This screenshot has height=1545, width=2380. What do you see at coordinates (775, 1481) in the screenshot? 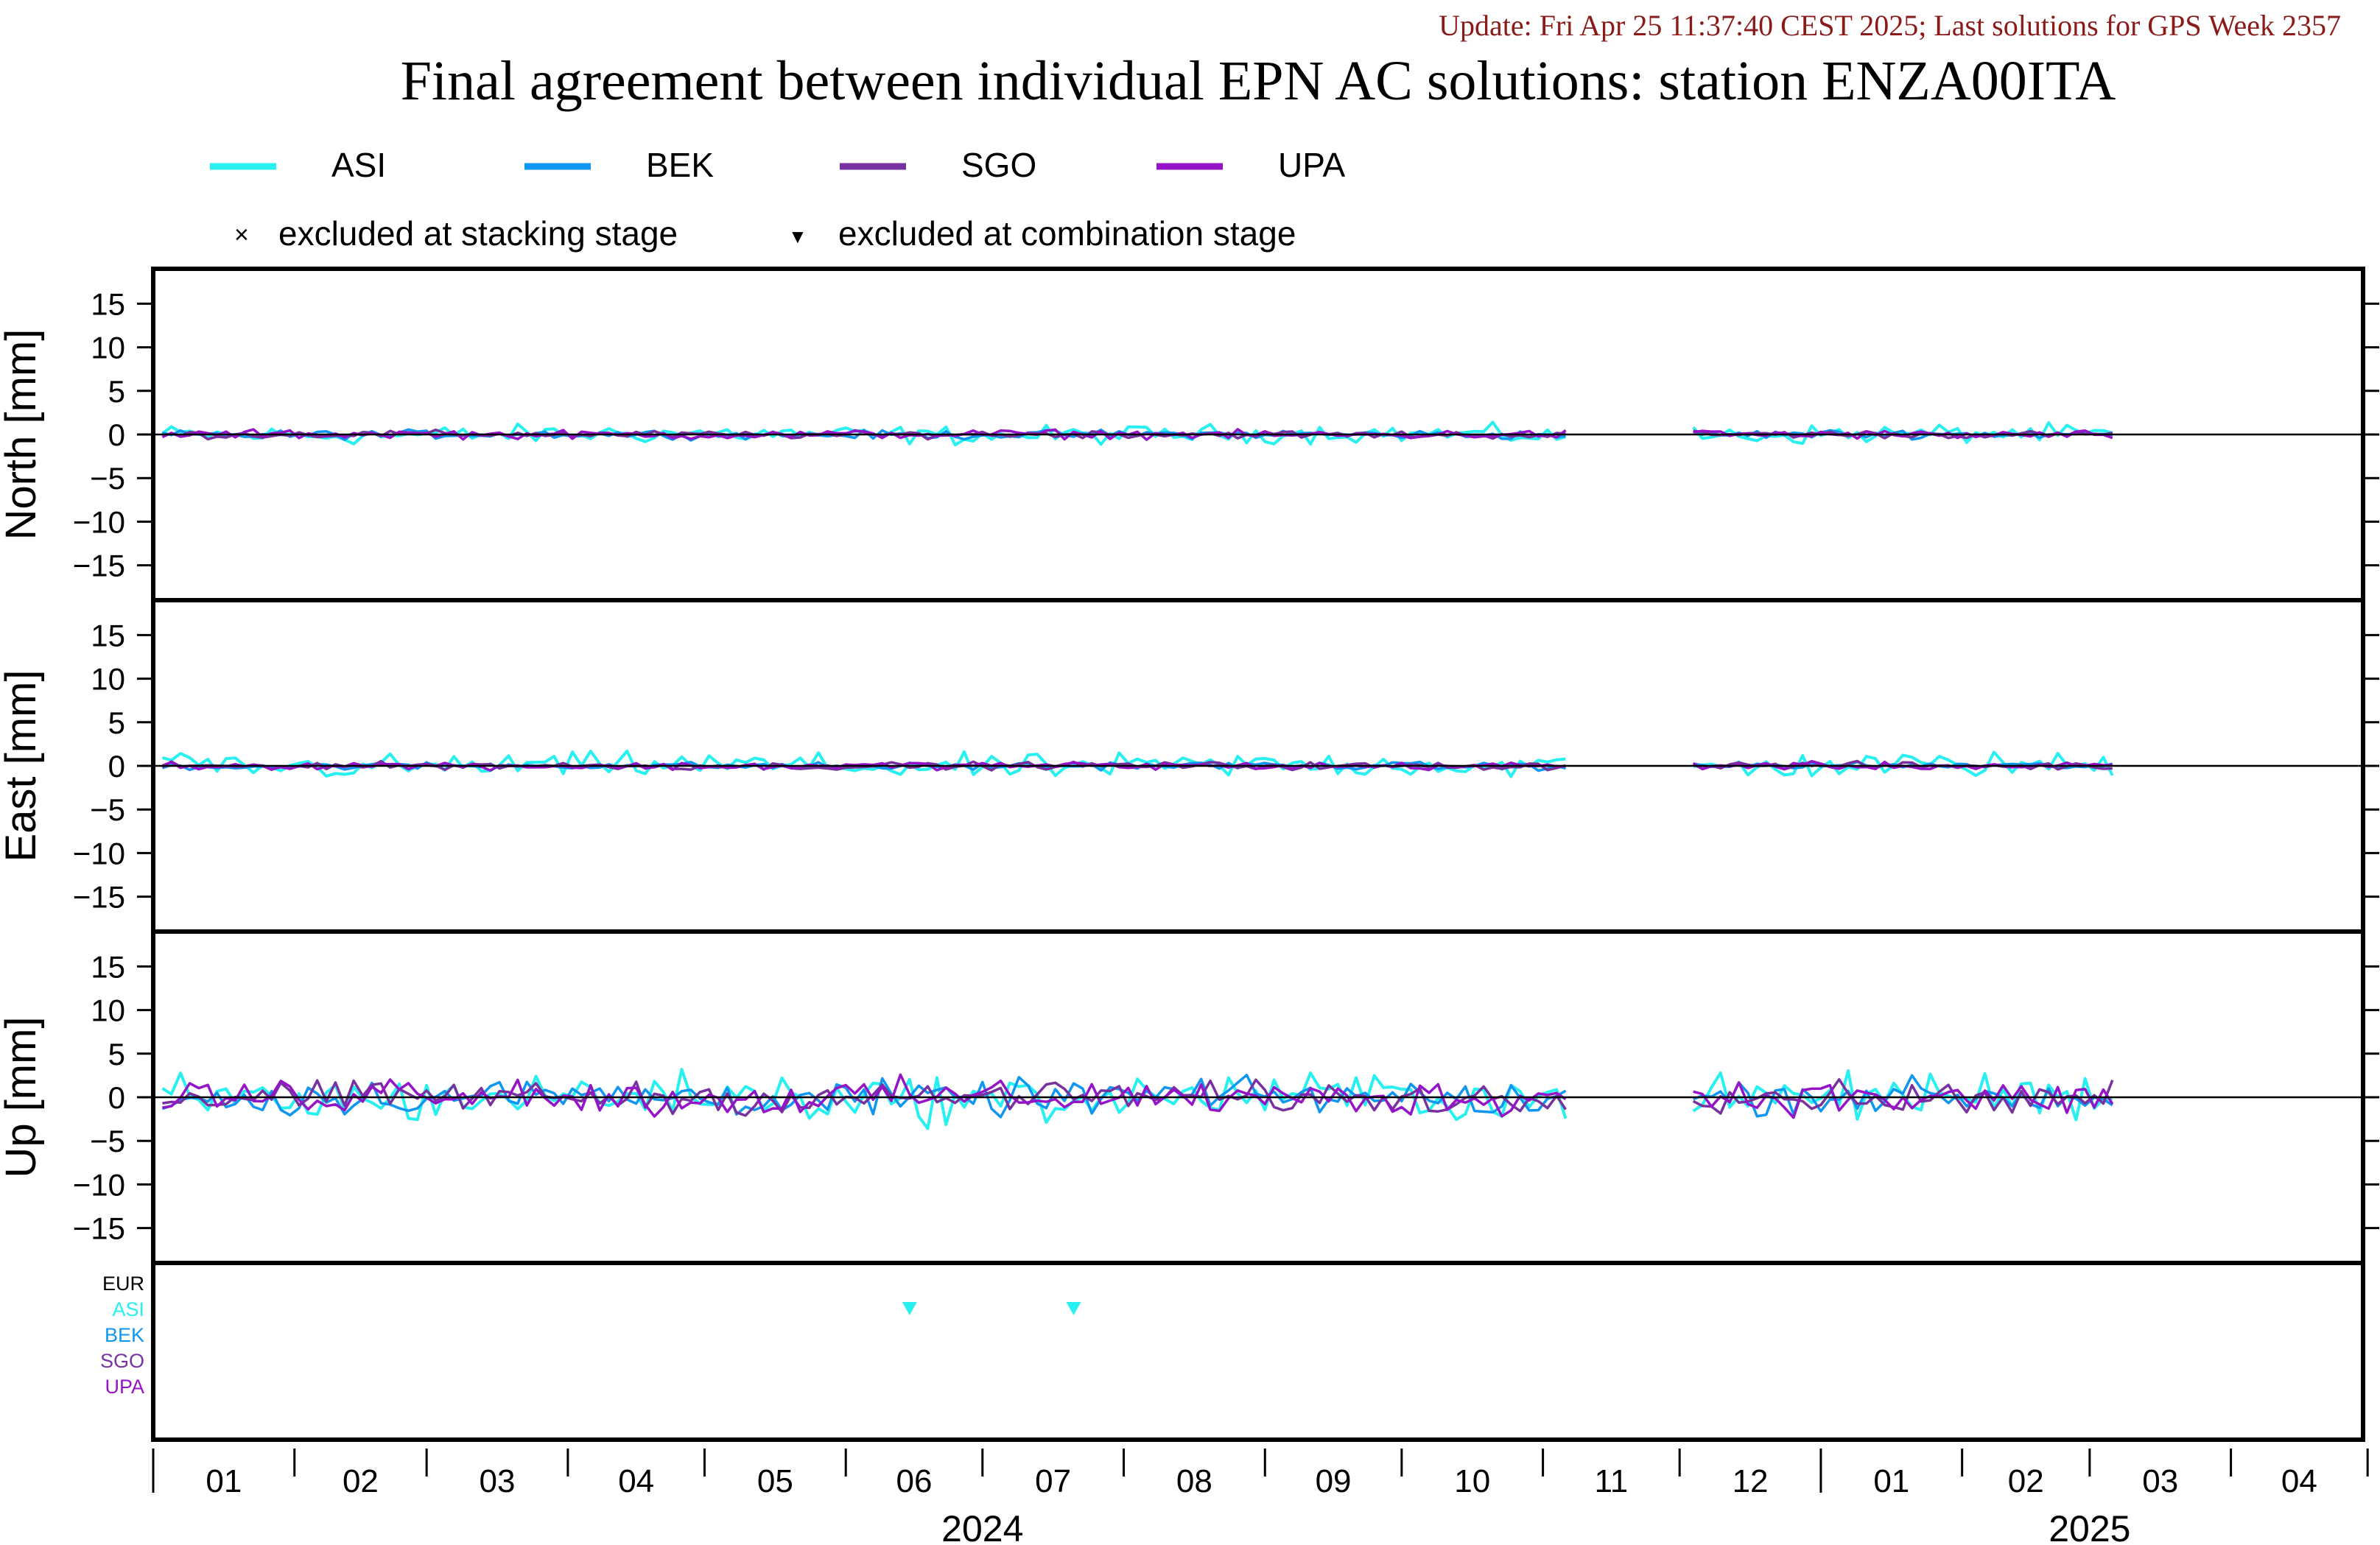
I see `x-month-label: 05` at bounding box center [775, 1481].